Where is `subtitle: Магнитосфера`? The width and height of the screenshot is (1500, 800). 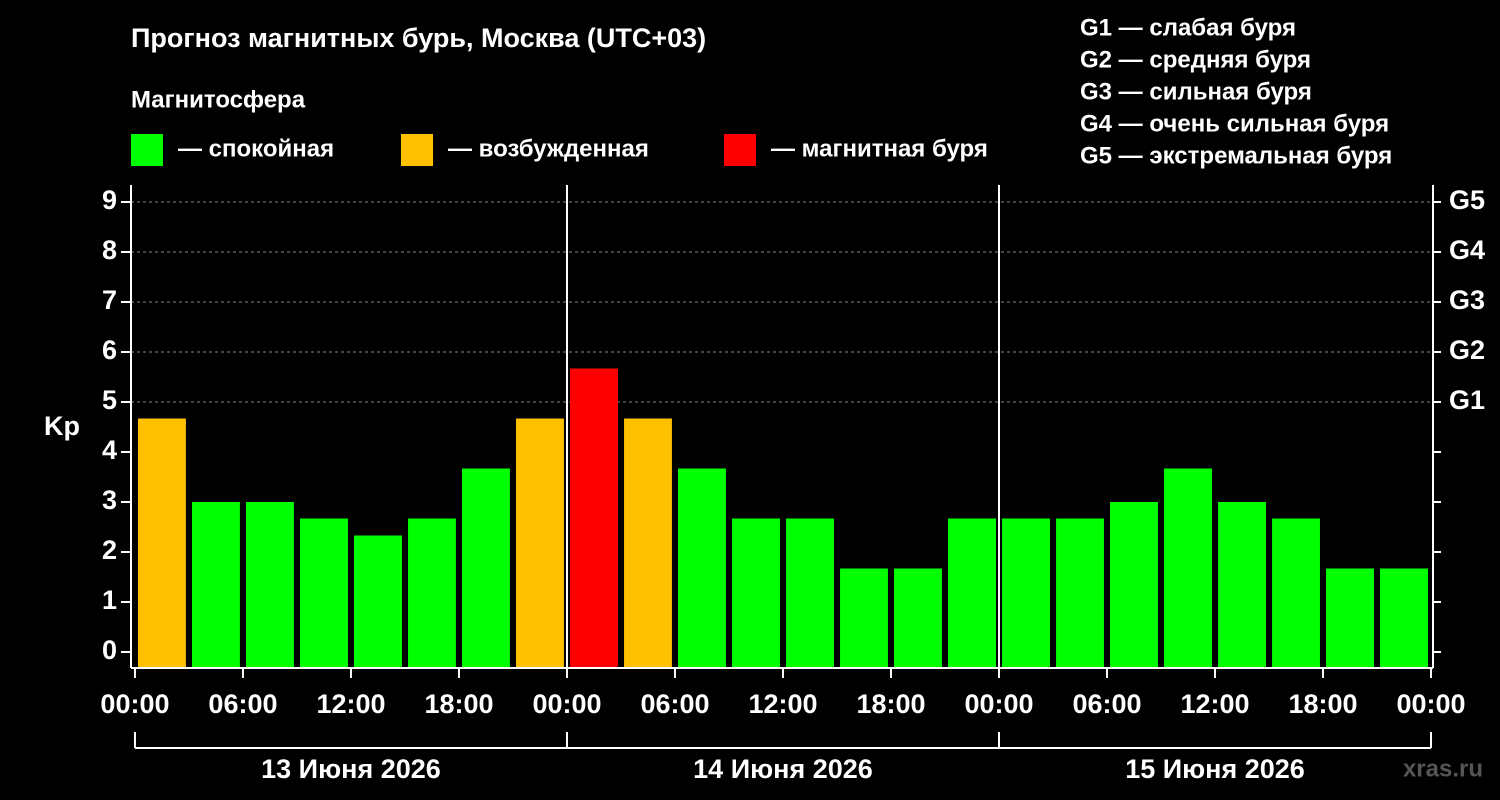
subtitle: Магнитосфера is located at coordinates (218, 99).